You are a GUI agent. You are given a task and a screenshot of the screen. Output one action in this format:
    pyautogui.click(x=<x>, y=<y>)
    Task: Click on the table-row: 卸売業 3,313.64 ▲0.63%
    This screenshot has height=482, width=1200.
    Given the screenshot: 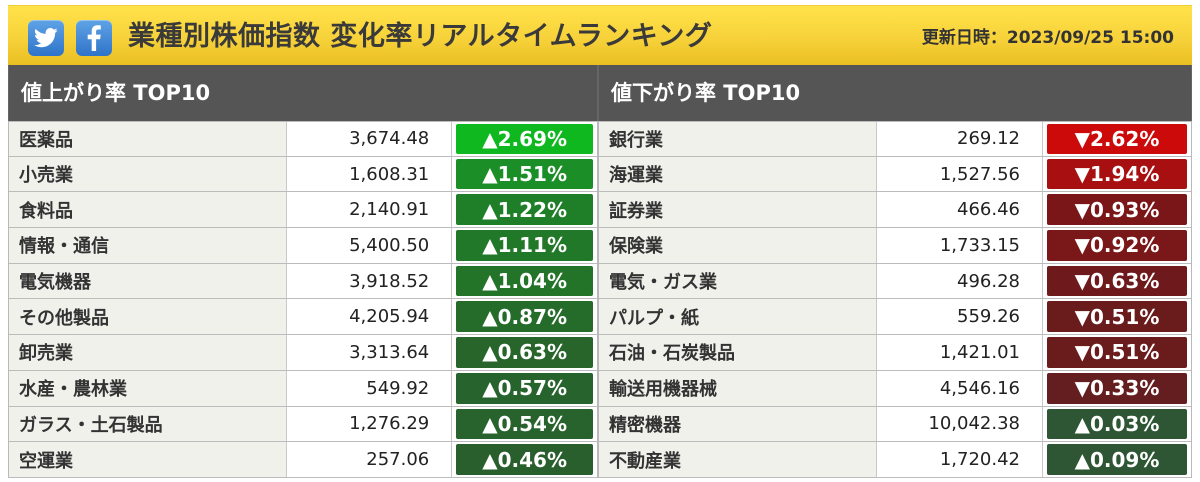 What is the action you would take?
    pyautogui.click(x=303, y=353)
    